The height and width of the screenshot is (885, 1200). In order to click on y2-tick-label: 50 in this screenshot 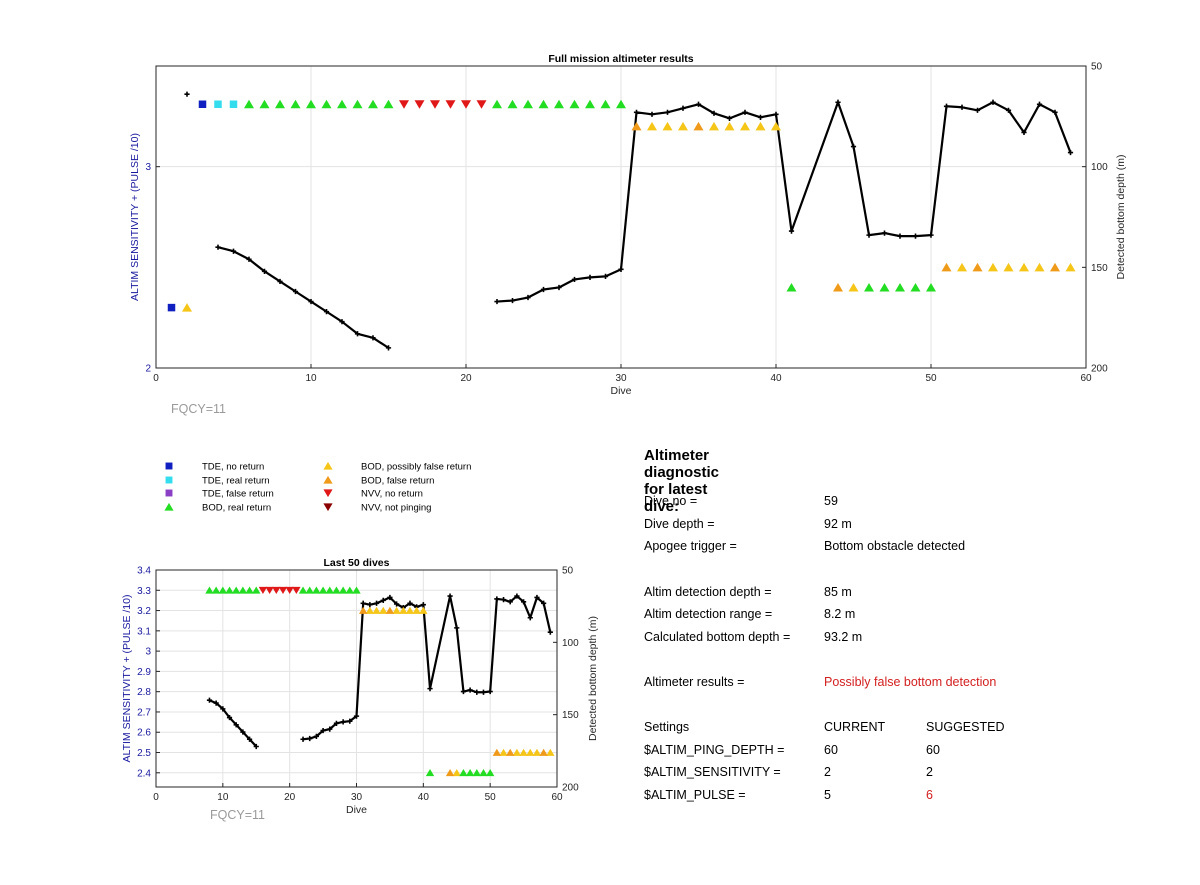, I will do `click(568, 571)`.